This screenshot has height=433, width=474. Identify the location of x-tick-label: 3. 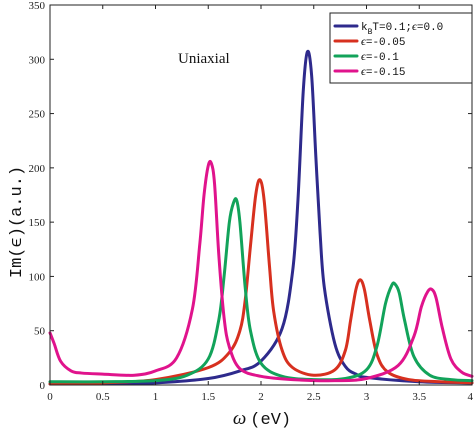
(367, 397).